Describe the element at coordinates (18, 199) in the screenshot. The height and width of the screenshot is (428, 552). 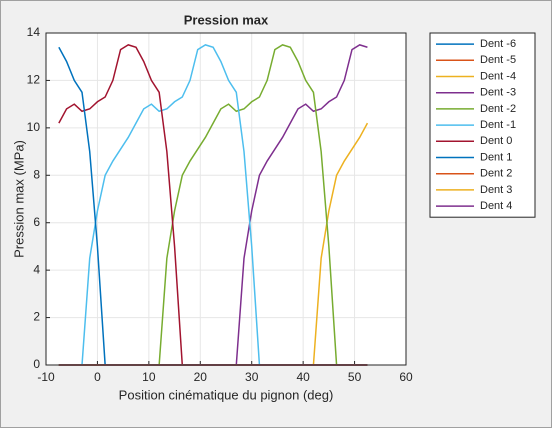
I see `y-axis-label: Pression max (MPa)` at that location.